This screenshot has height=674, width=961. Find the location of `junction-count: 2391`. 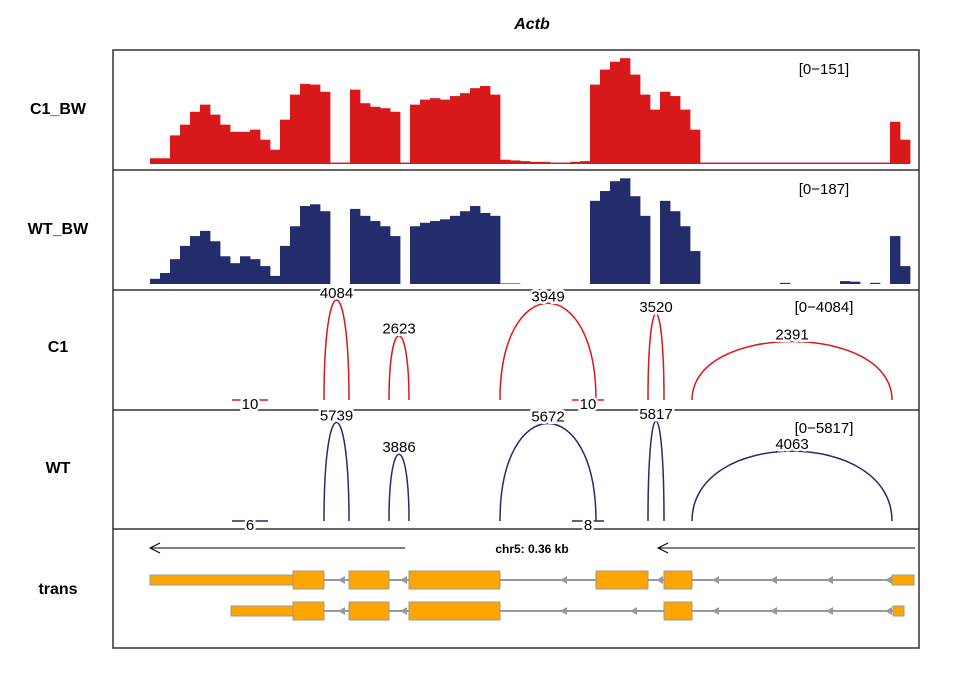

junction-count: 2391 is located at coordinates (791, 334).